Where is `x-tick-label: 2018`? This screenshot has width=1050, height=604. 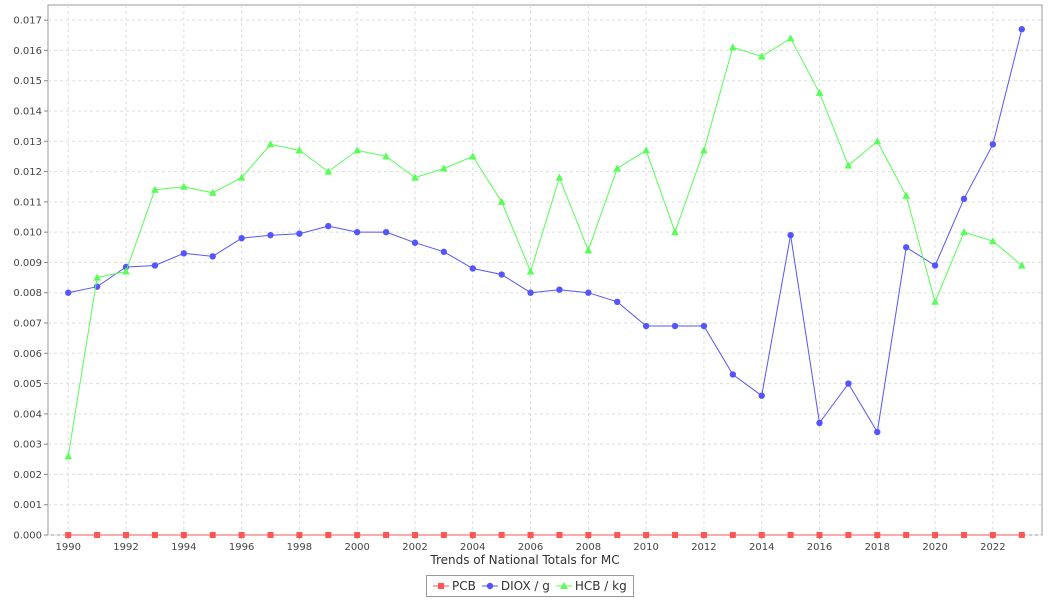 x-tick-label: 2018 is located at coordinates (877, 547).